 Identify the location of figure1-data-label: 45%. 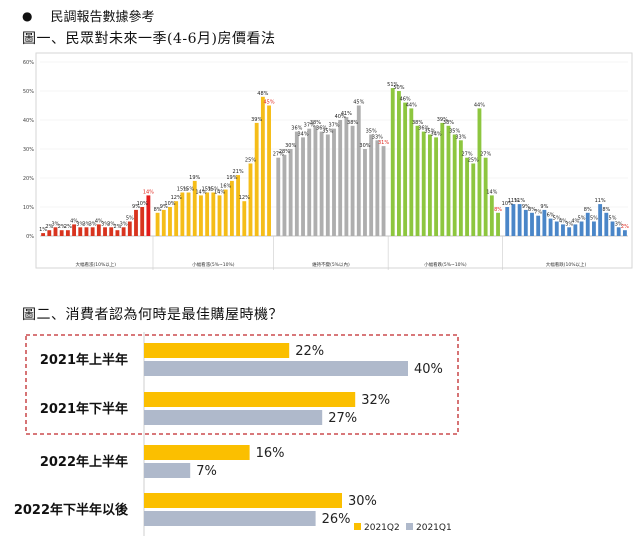
(269, 103).